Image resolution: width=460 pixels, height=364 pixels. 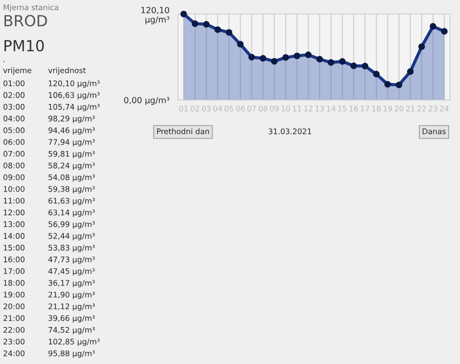 What do you see at coordinates (24, 46) in the screenshot?
I see `text: PM10` at bounding box center [24, 46].